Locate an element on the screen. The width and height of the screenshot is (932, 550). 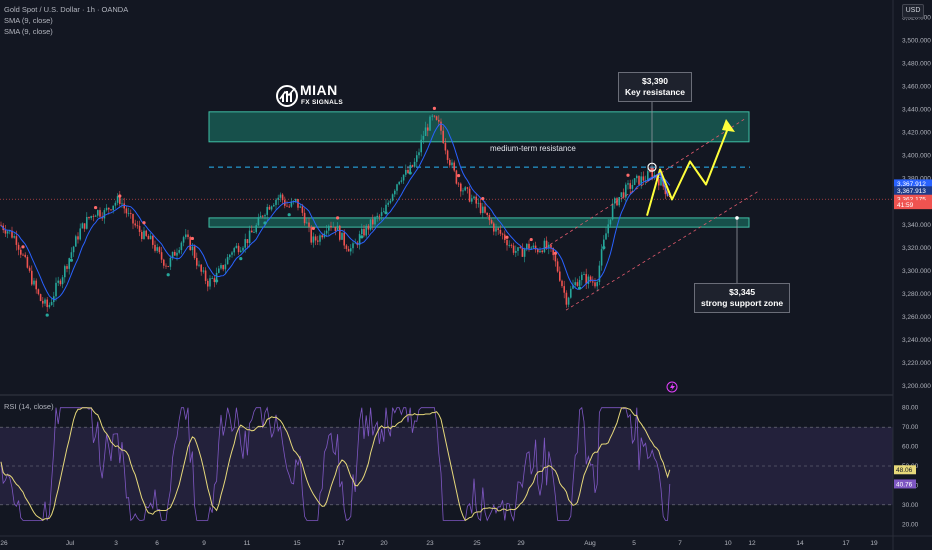
price-badge is located at coordinates (913, 191).